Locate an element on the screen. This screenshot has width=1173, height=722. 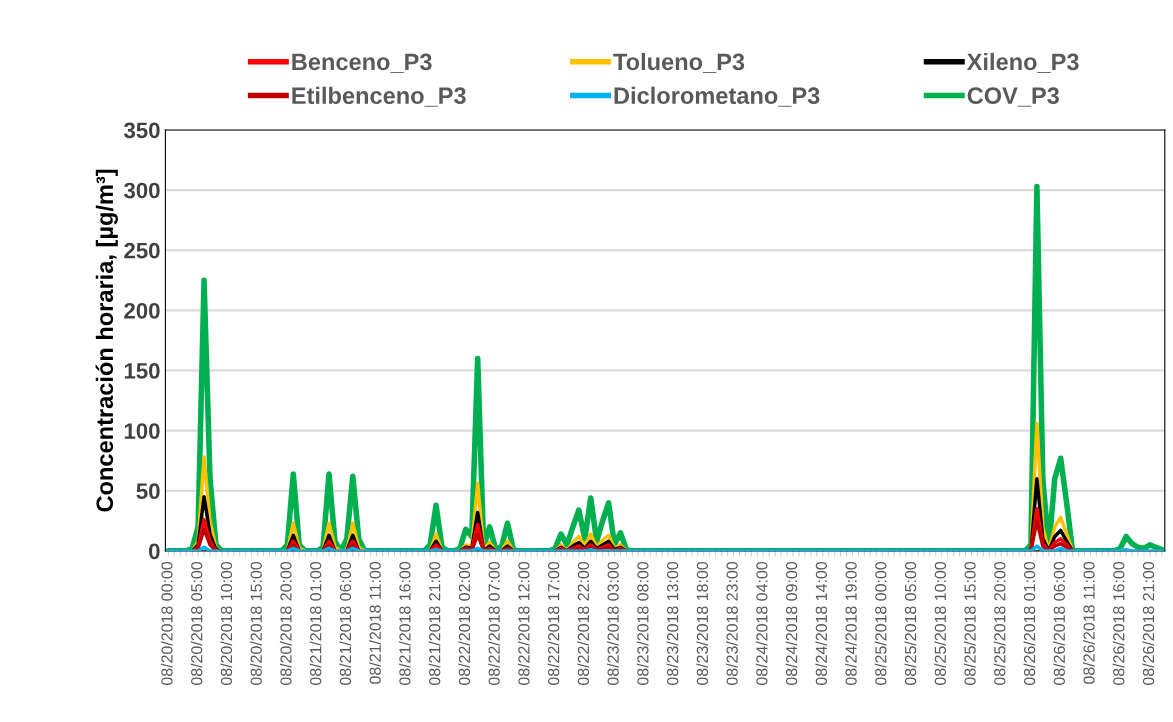
y-tick-label: 250 is located at coordinates (142, 250).